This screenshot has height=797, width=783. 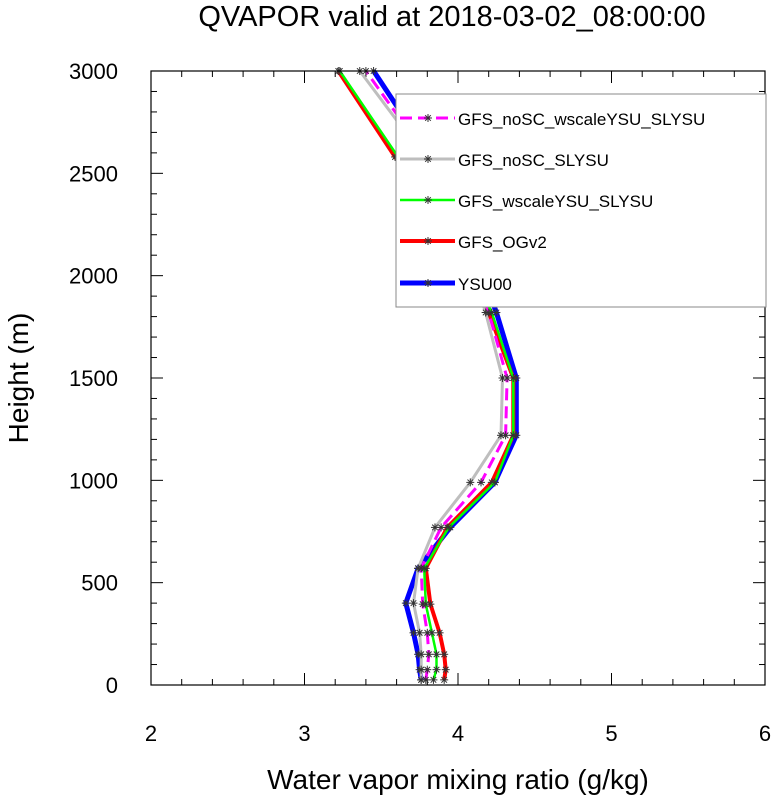 What do you see at coordinates (555, 201) in the screenshot?
I see `legend-label: GFS_wscaleYSU_SLYSU` at bounding box center [555, 201].